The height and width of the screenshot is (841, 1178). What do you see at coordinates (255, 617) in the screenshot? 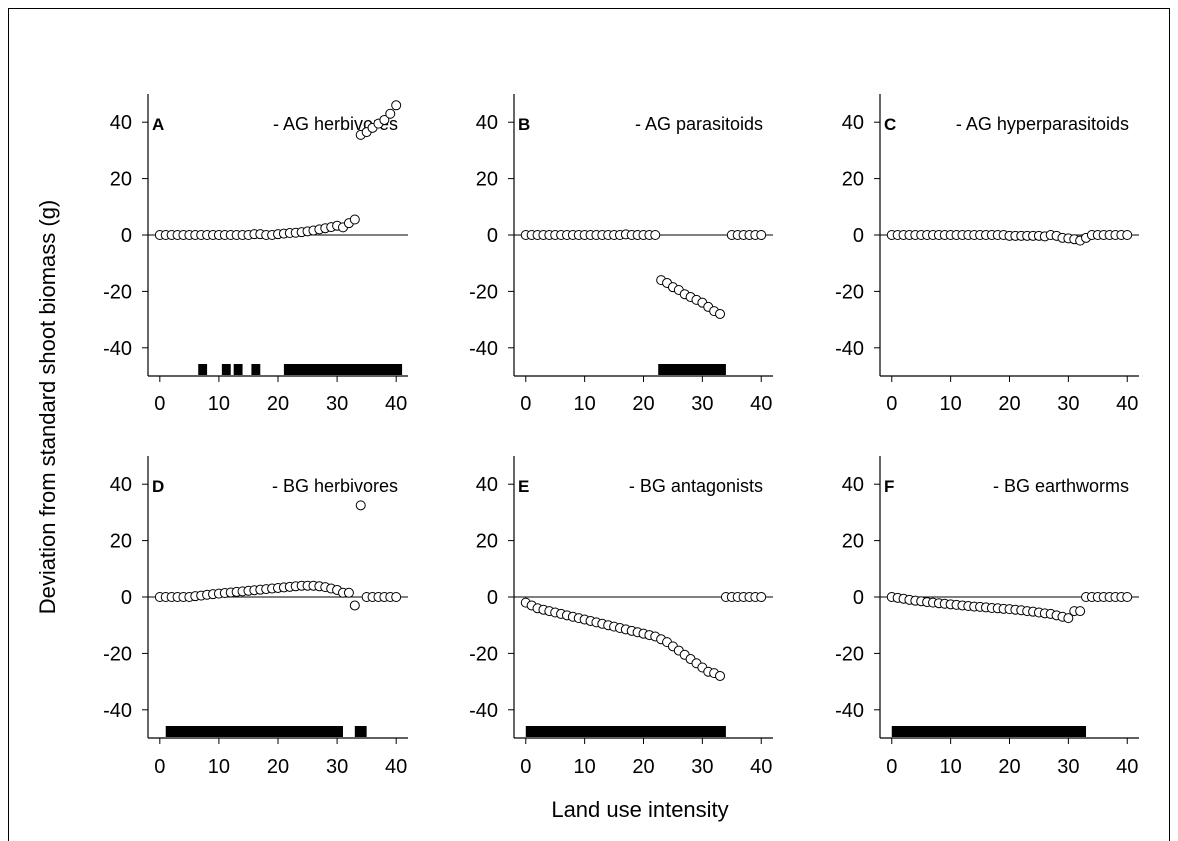
I see `panel-d: 40 20 0 -20 -40 0 10 20 30 40 D - BG herbivores` at bounding box center [255, 617].